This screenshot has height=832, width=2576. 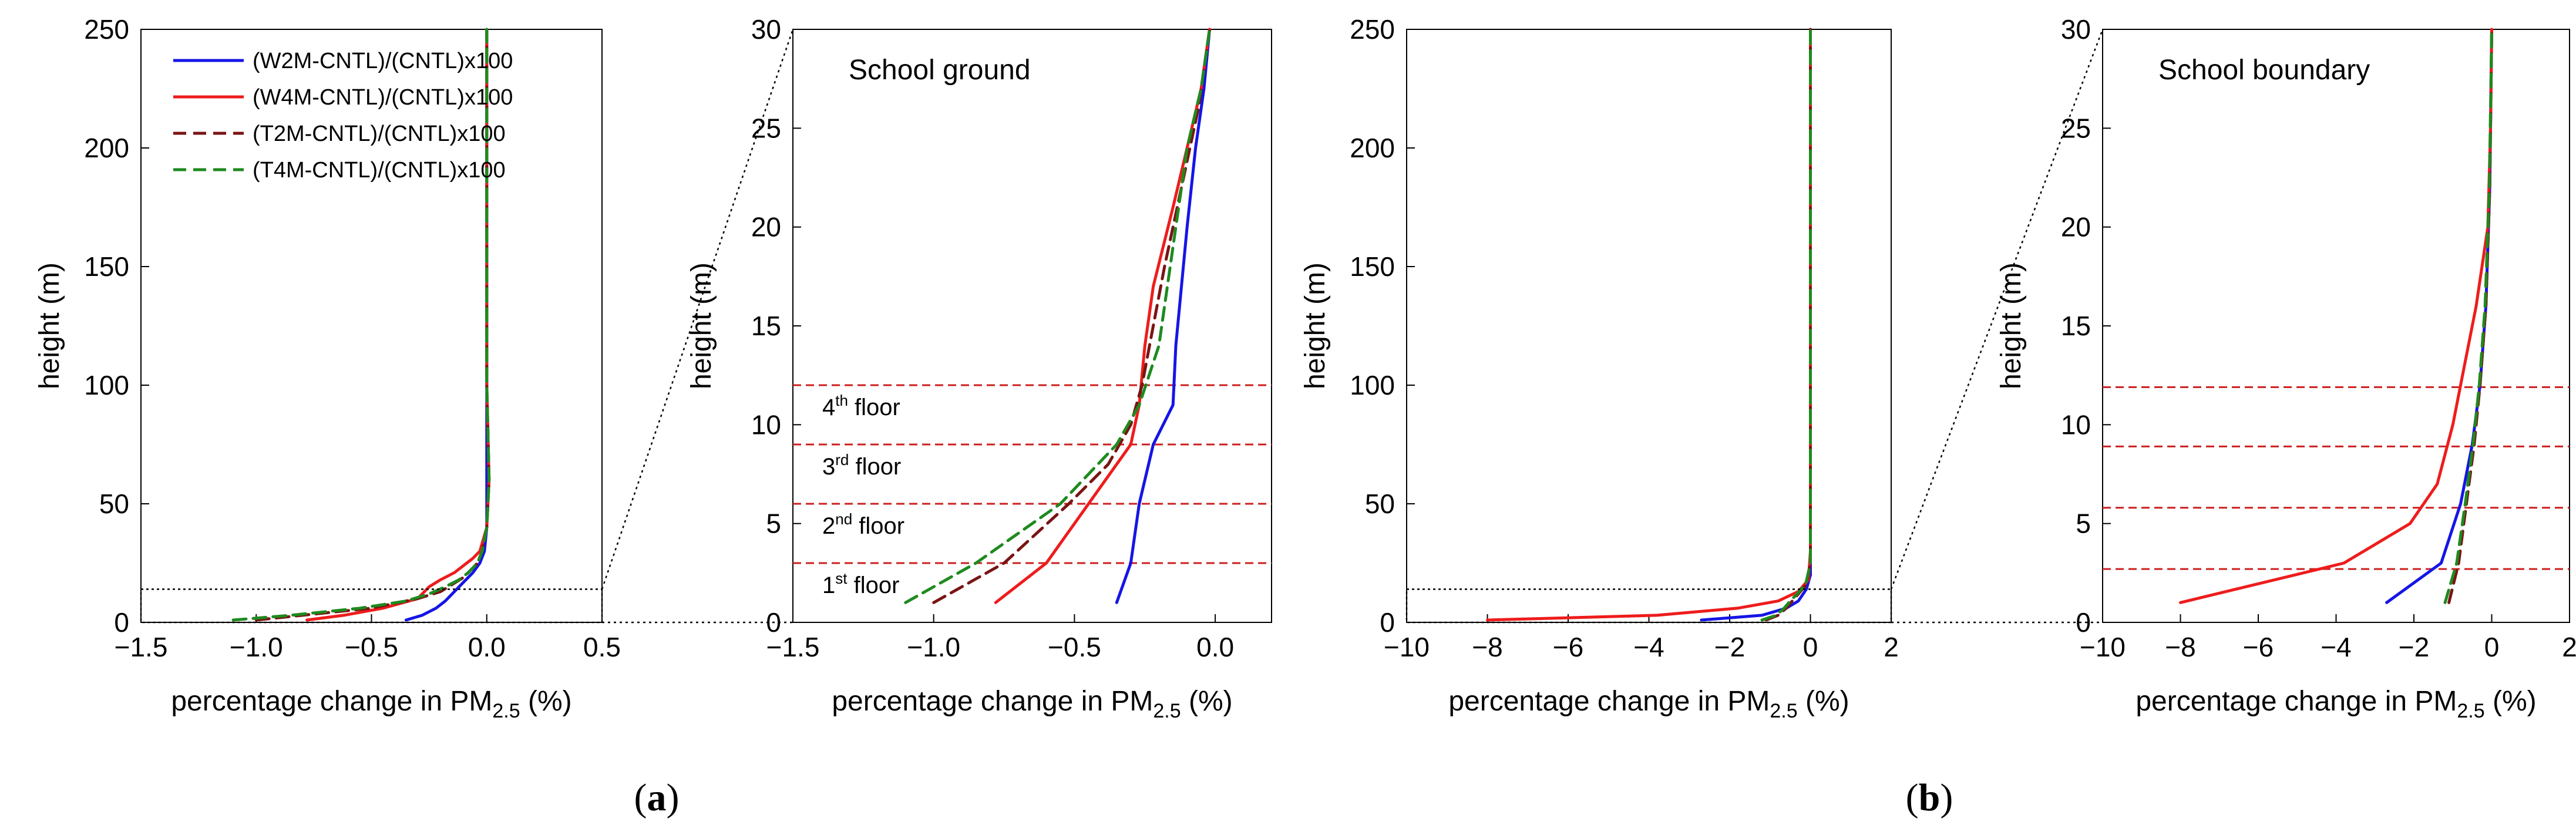 I want to click on floor-label: 3rd floor, so click(x=861, y=465).